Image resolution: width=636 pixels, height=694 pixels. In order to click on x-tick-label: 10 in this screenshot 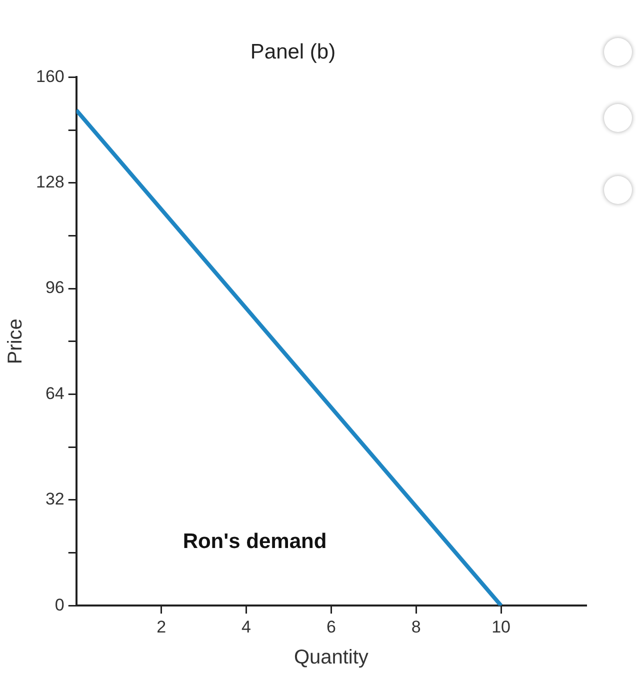, I will do `click(501, 626)`.